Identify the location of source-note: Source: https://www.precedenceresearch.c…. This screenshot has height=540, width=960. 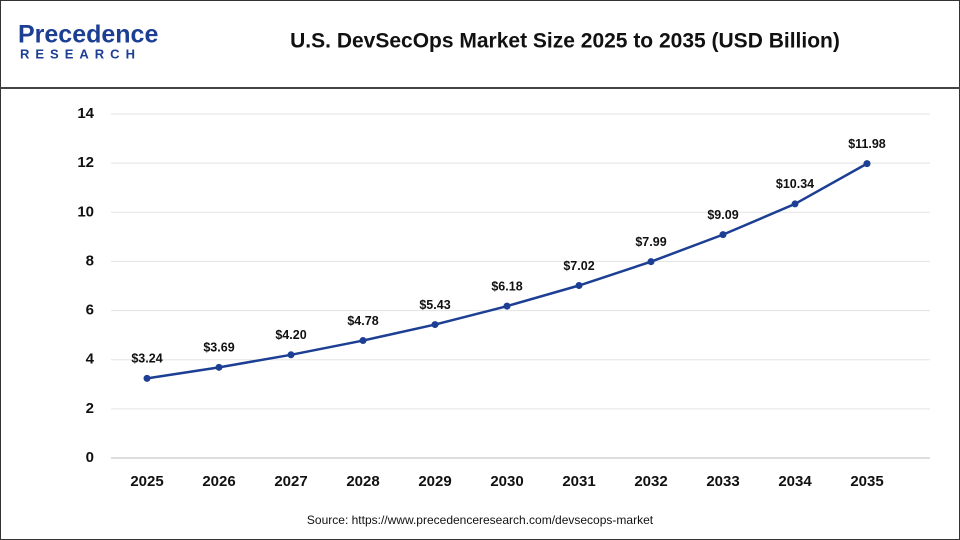
(480, 520).